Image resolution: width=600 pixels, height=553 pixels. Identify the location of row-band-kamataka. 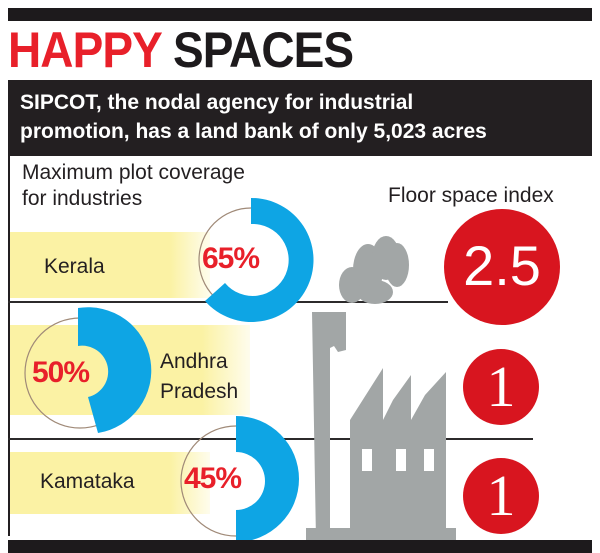
(110, 483).